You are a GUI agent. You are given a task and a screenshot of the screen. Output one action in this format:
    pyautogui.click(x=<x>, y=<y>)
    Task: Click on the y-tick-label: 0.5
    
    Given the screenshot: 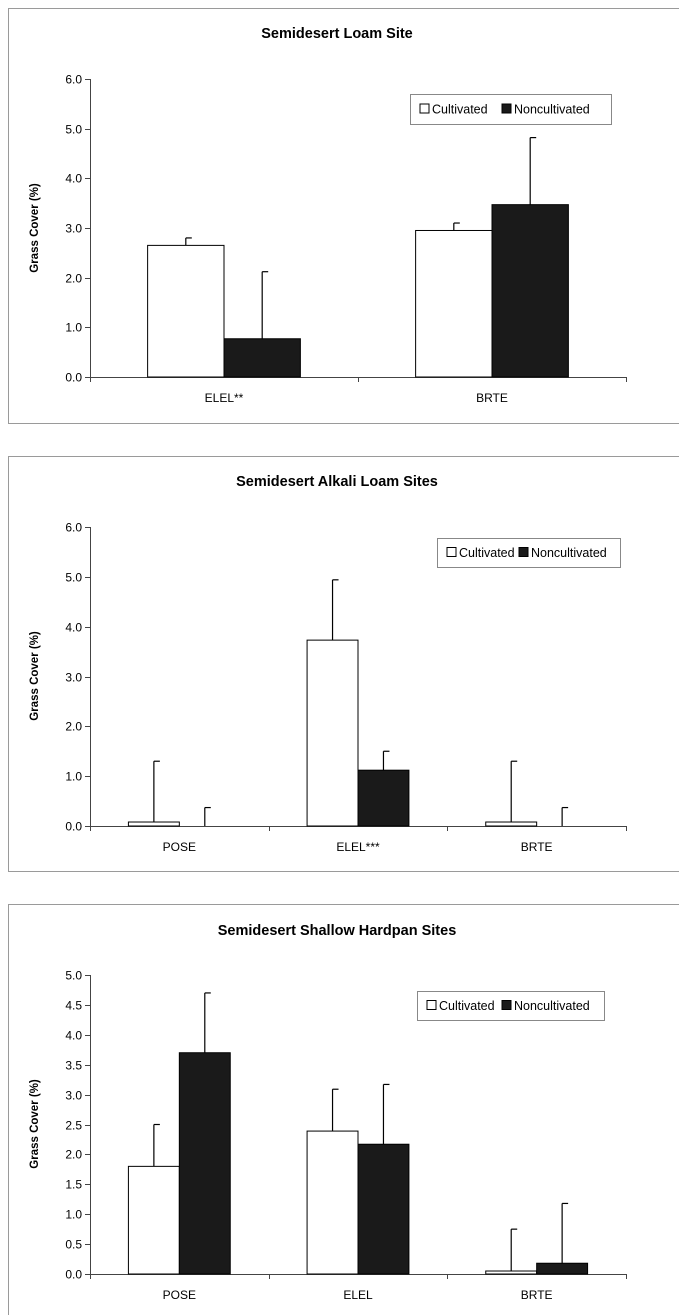 What is the action you would take?
    pyautogui.click(x=73, y=1245)
    